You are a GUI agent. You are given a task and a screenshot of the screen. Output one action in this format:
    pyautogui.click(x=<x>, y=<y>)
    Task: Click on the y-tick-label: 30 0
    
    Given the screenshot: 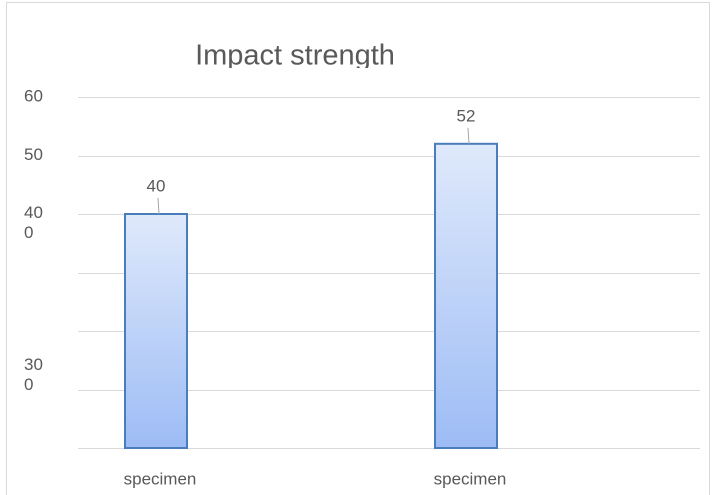 What is the action you would take?
    pyautogui.click(x=33, y=375)
    